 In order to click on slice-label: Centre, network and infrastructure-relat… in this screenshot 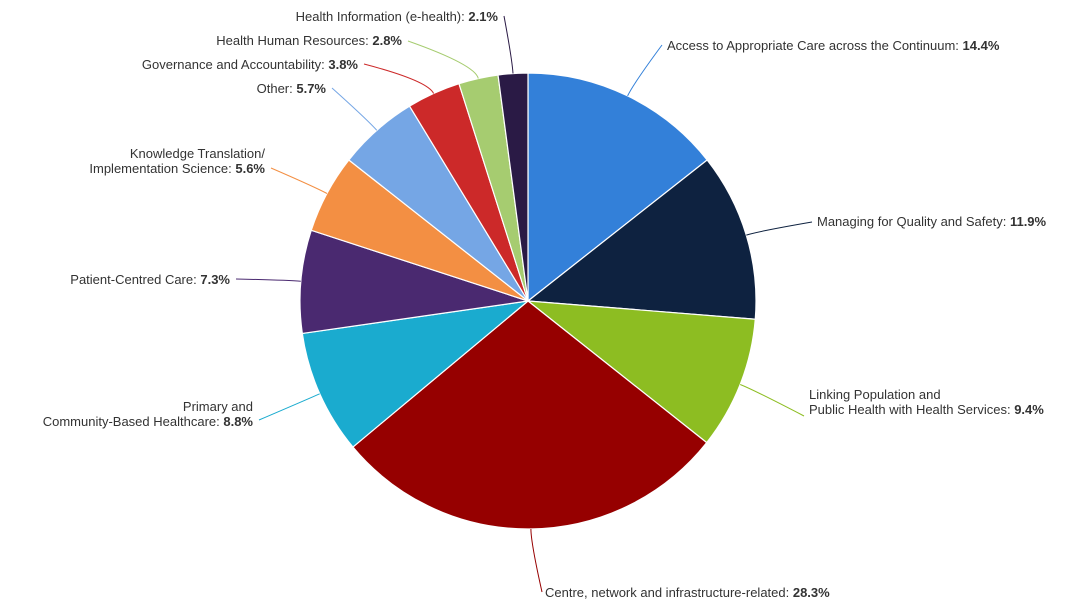, I will do `click(687, 592)`.